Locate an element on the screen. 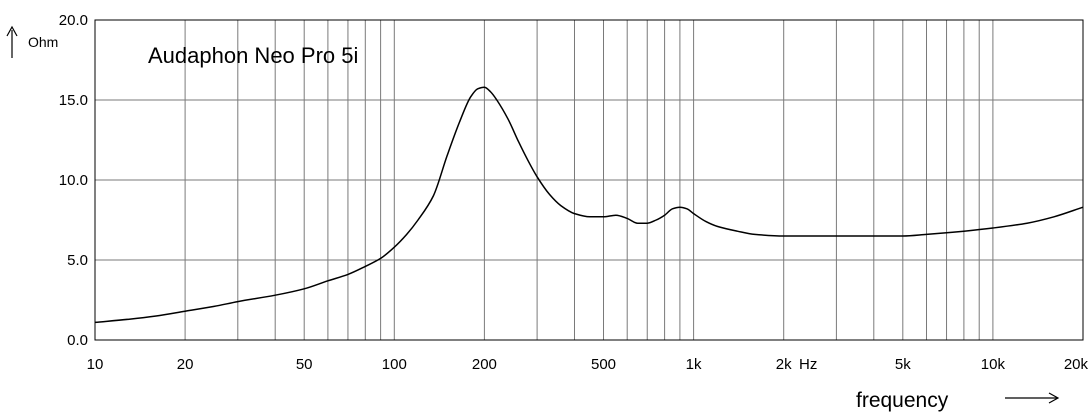 This screenshot has height=417, width=1090. y-tick-label: 15.0 is located at coordinates (73, 100).